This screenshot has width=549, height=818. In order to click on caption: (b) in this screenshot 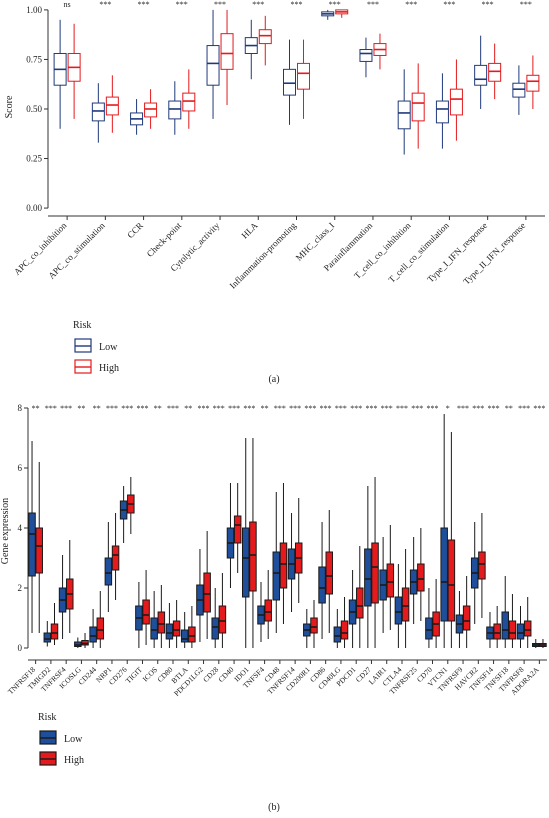, I will do `click(274, 807)`.